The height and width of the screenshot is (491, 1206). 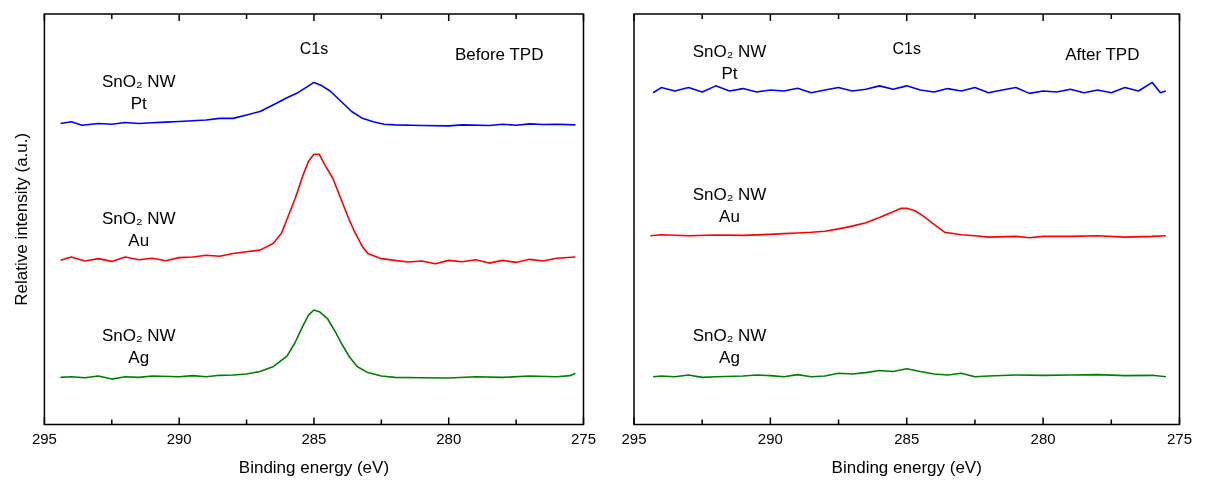 I want to click on text: Before TPD, so click(x=499, y=54).